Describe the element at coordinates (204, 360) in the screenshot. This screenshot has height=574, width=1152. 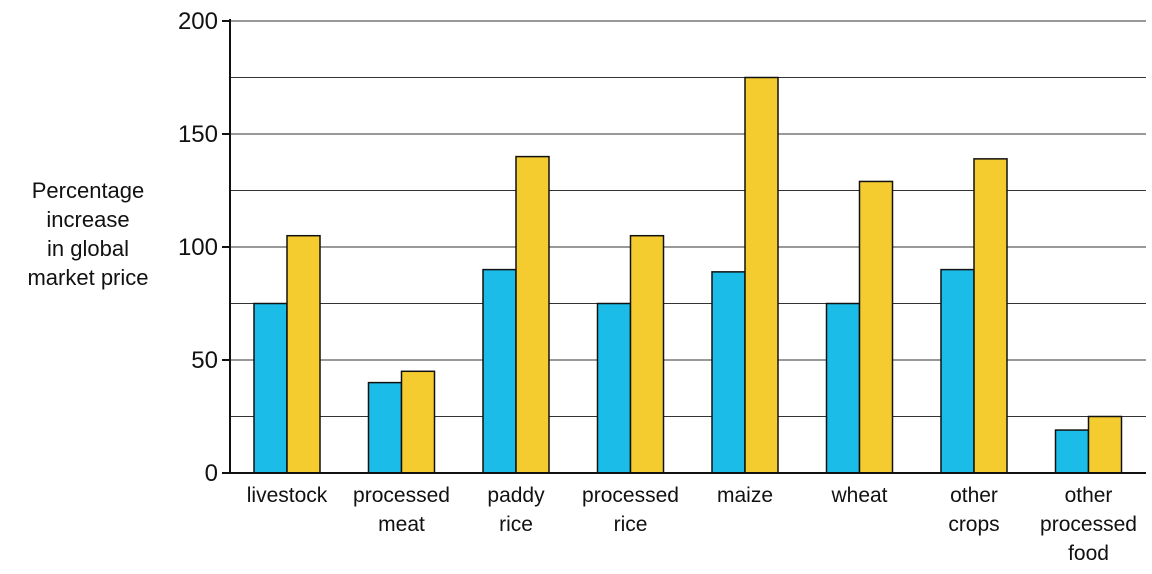
I see `y-tick-label: 50` at that location.